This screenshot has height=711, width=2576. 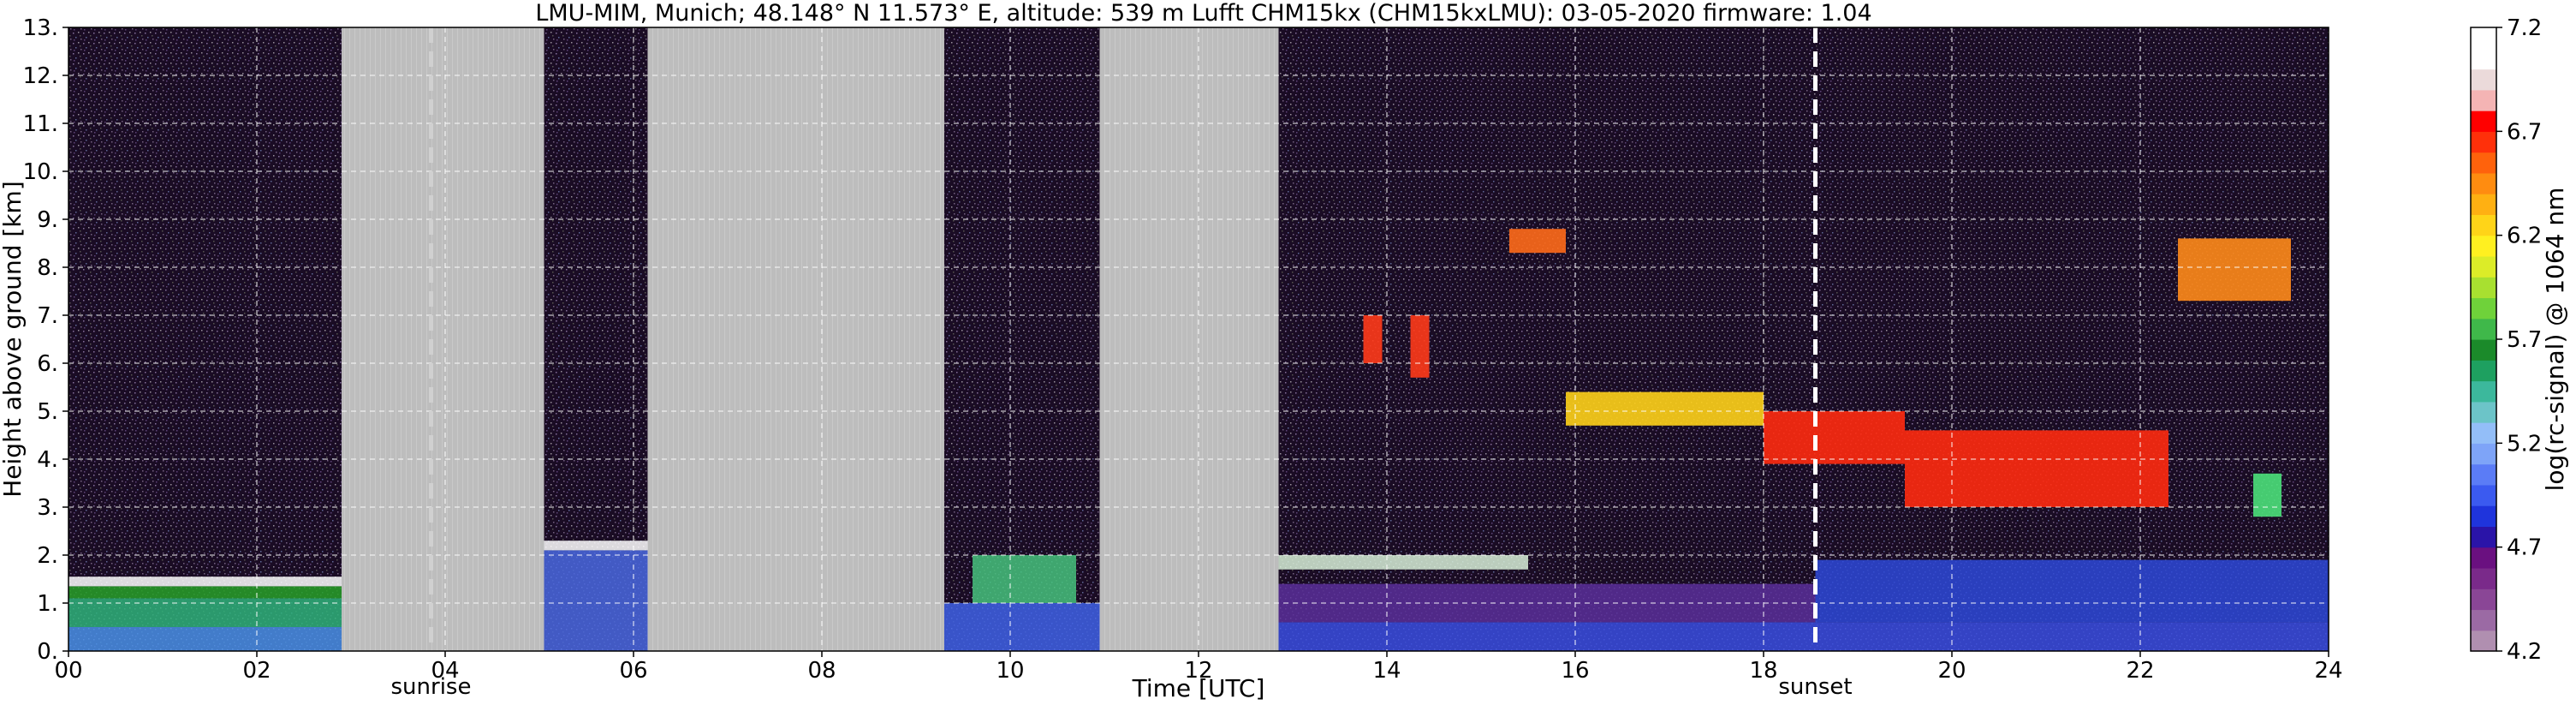 What do you see at coordinates (1575, 671) in the screenshot?
I see `x-tick-label: 16` at bounding box center [1575, 671].